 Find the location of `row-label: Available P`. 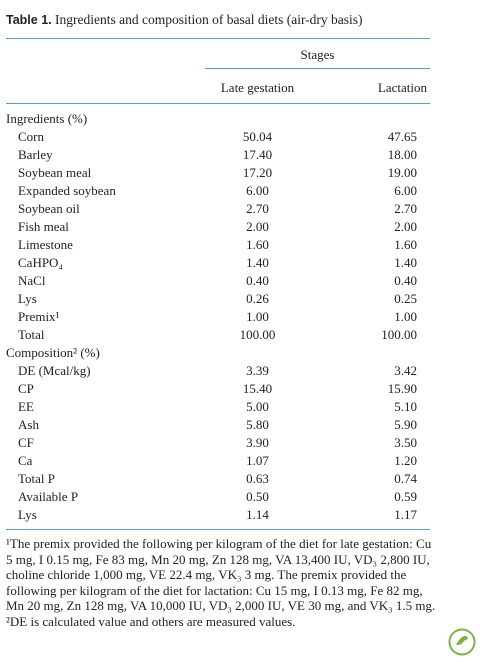

row-label: Available P is located at coordinates (48, 496).